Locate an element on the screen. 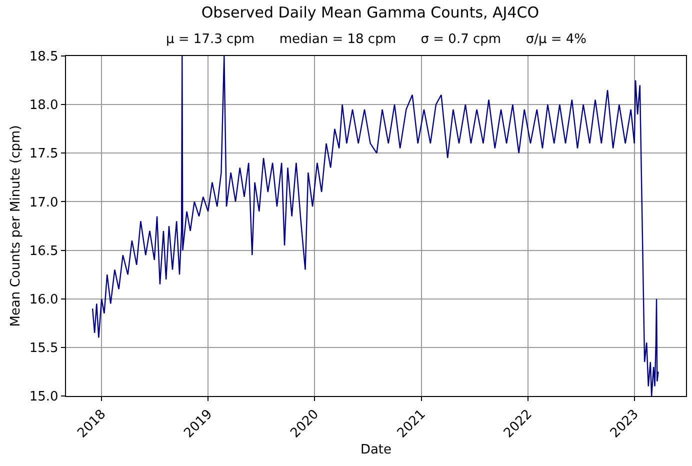  y-tick-label: 15.0 is located at coordinates (43, 397).